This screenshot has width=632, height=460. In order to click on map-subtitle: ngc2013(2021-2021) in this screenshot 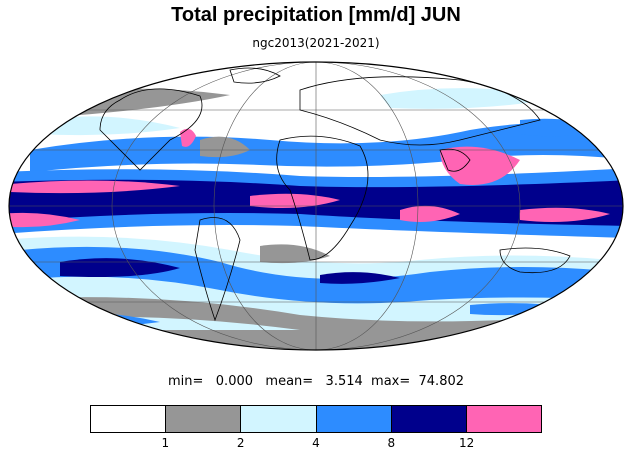, I will do `click(316, 43)`.